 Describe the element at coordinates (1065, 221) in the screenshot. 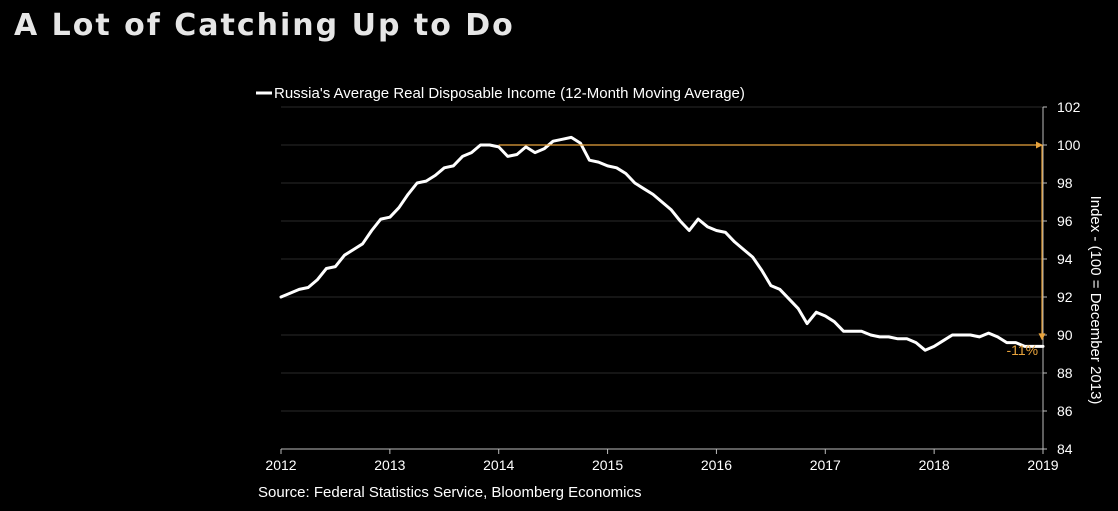

I see `y-tick-label: 96` at that location.